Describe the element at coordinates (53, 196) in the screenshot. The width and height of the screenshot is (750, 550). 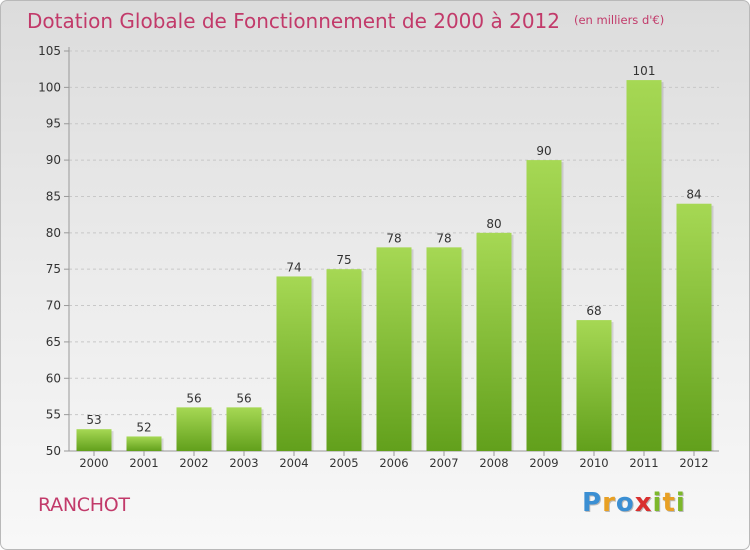
I see `y-tick-label: 85` at that location.